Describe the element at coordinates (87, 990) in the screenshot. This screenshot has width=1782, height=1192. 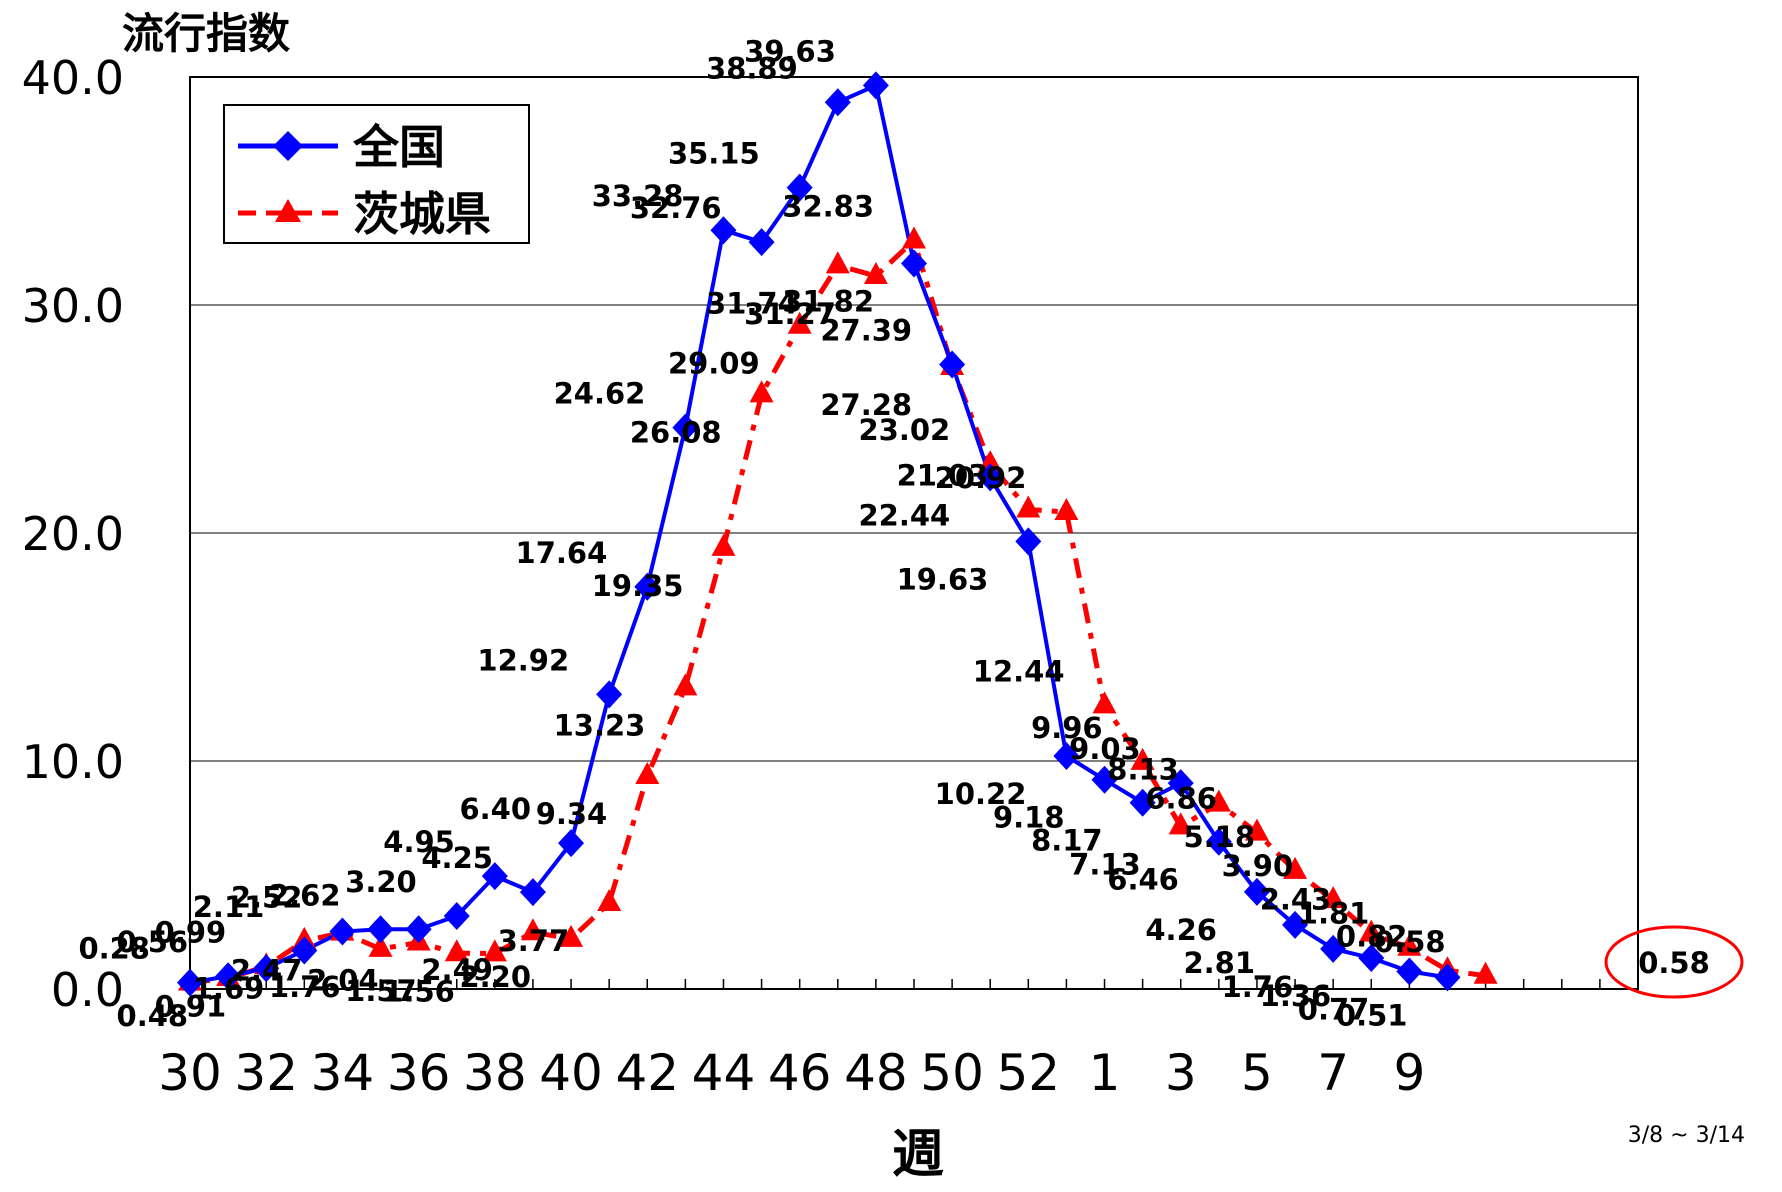
I see `y-tick-label: 0.0` at that location.